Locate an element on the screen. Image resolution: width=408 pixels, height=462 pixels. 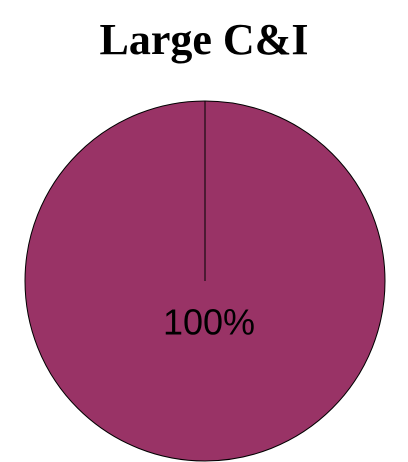
chart-title: Large C&I is located at coordinates (204, 39).